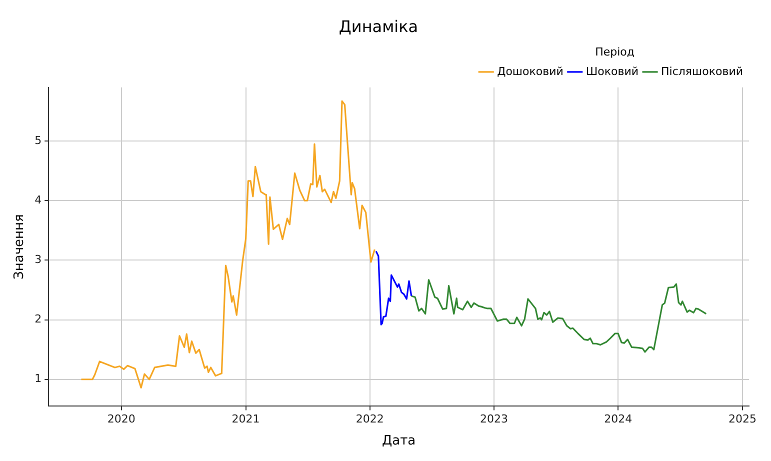 The image size is (771, 461). Describe the element at coordinates (399, 441) in the screenshot. I see `x-axis-title: Дата` at that location.